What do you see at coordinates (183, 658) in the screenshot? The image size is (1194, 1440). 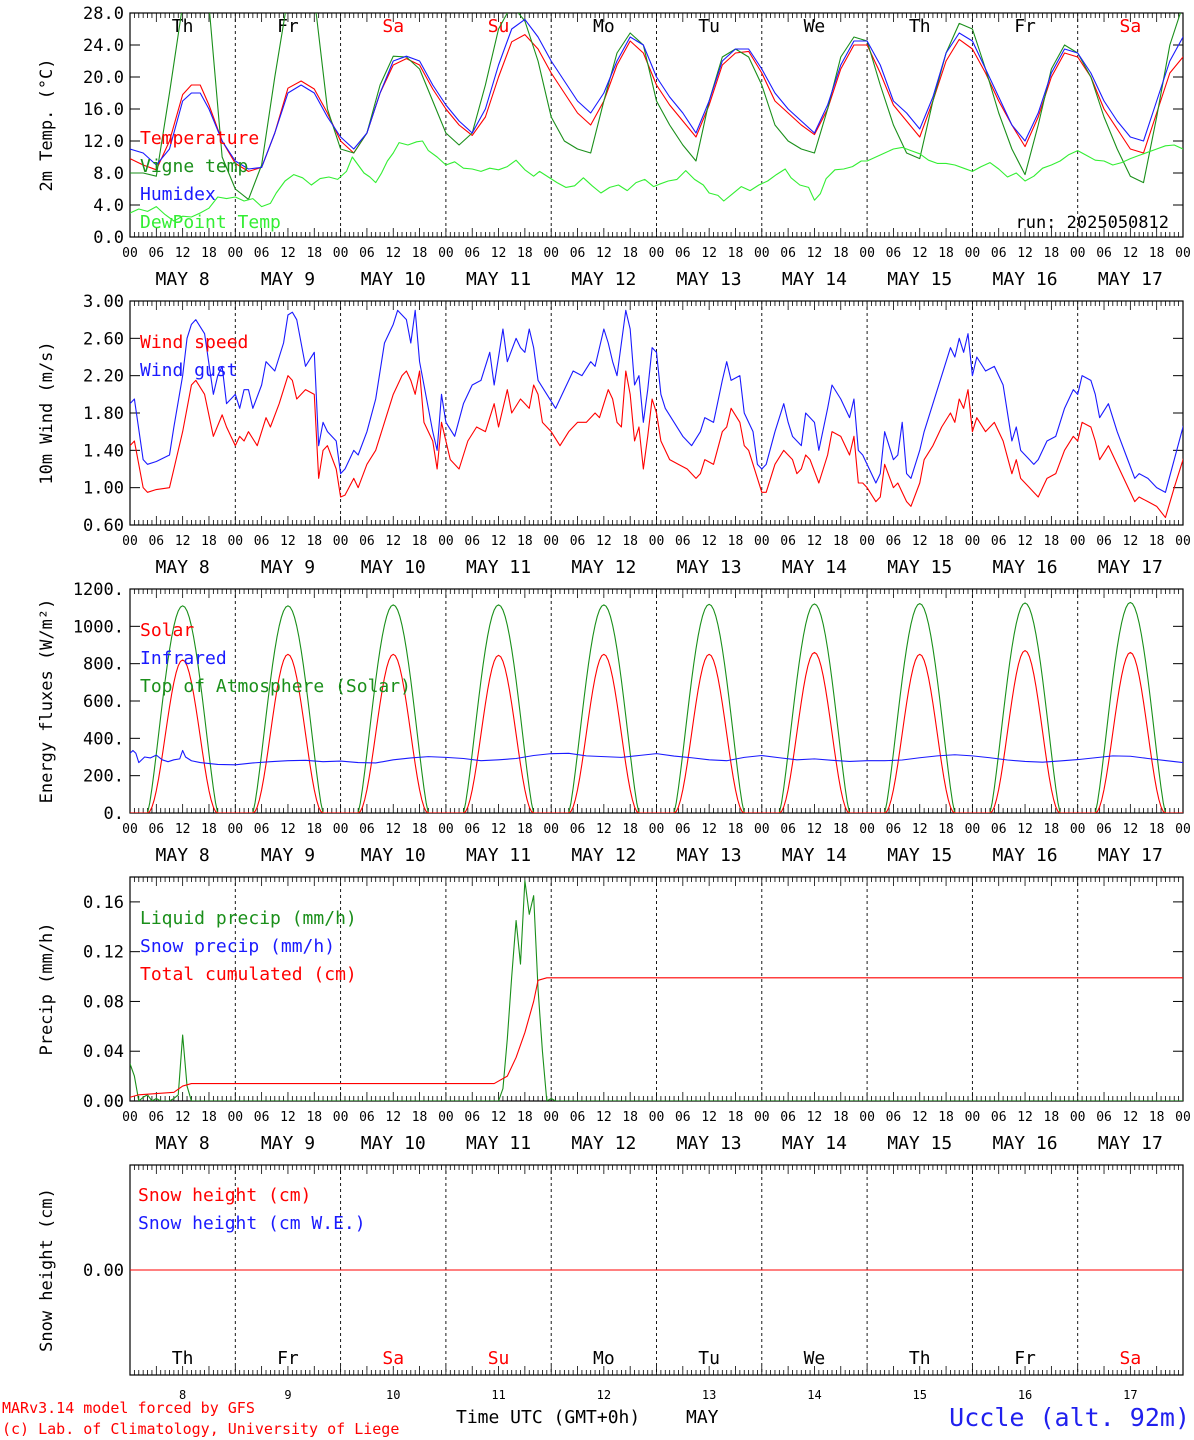 I see `legend-entry: Infrared` at bounding box center [183, 658].